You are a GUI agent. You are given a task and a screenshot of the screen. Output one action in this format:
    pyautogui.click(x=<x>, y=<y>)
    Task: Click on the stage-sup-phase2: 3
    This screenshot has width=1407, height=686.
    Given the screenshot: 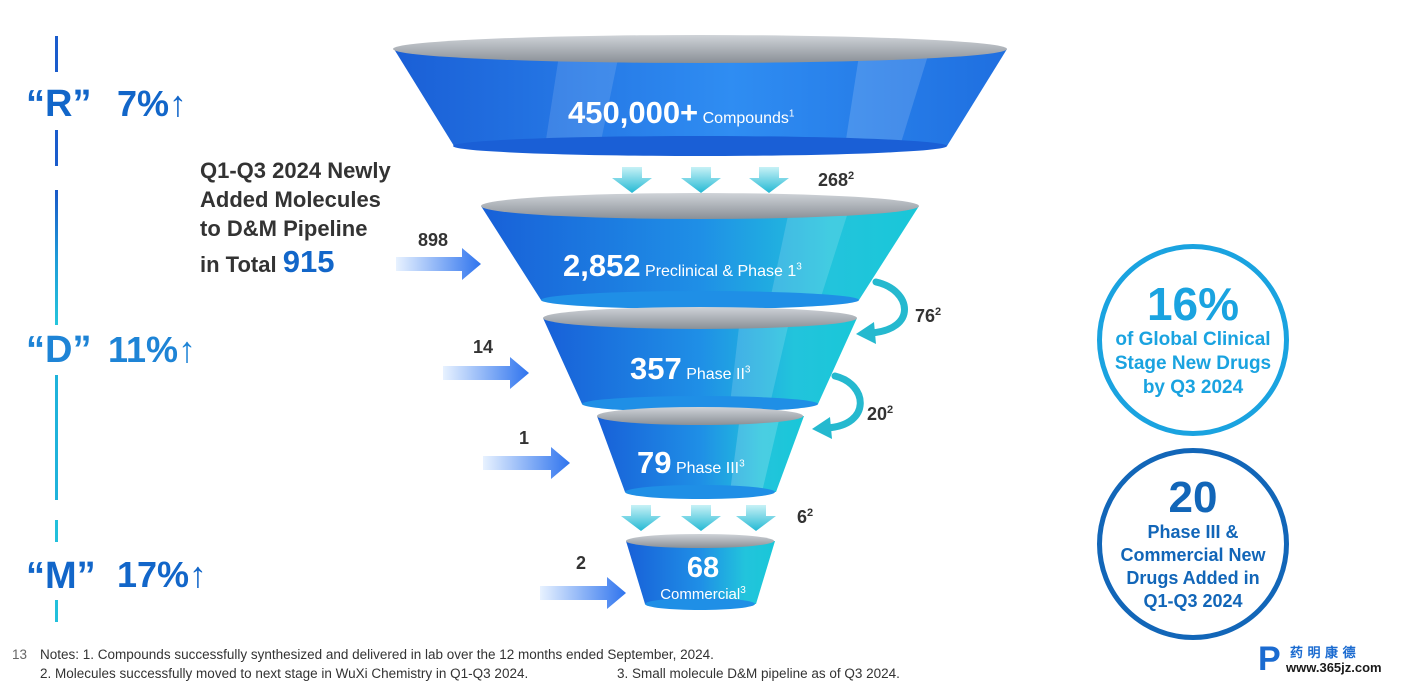 What is the action you would take?
    pyautogui.click(x=747, y=370)
    